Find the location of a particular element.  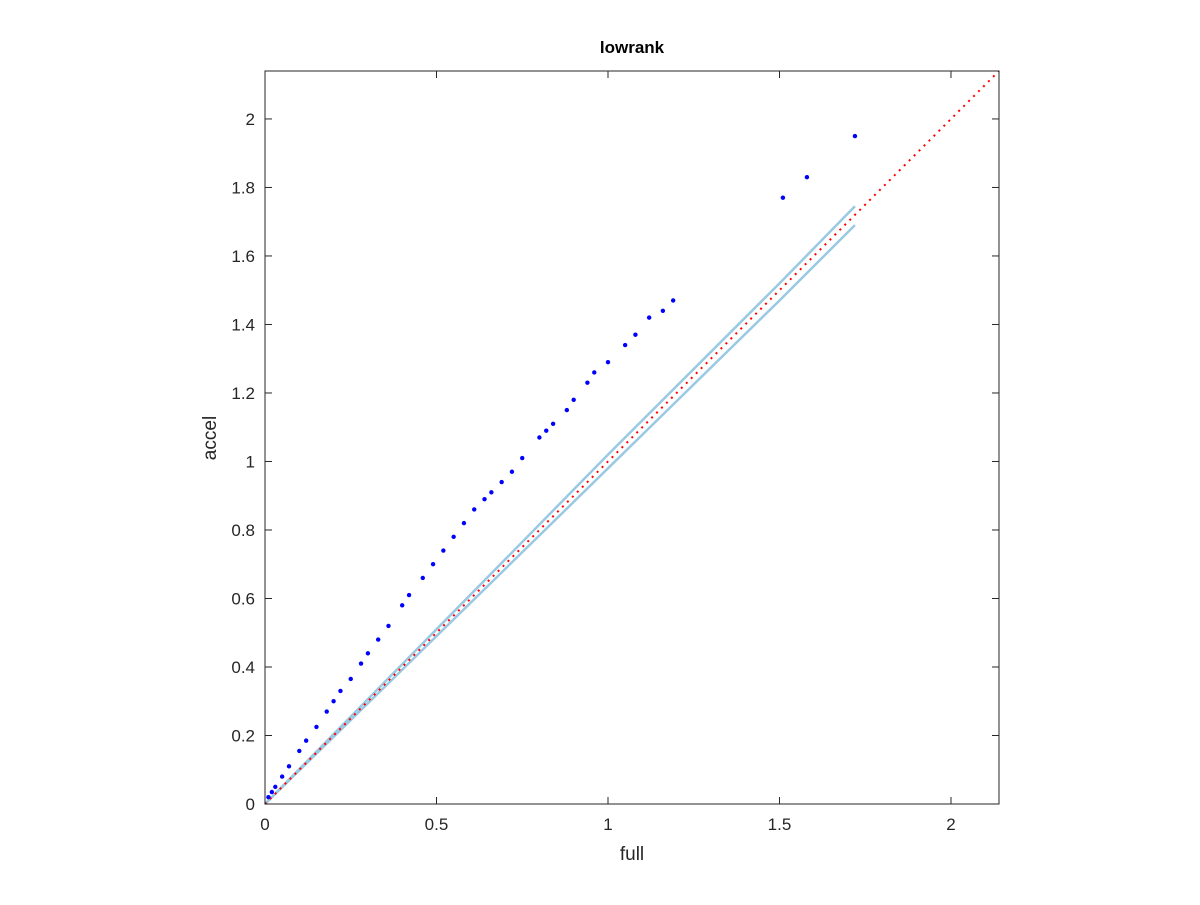

y-axis-label: accel is located at coordinates (210, 438).